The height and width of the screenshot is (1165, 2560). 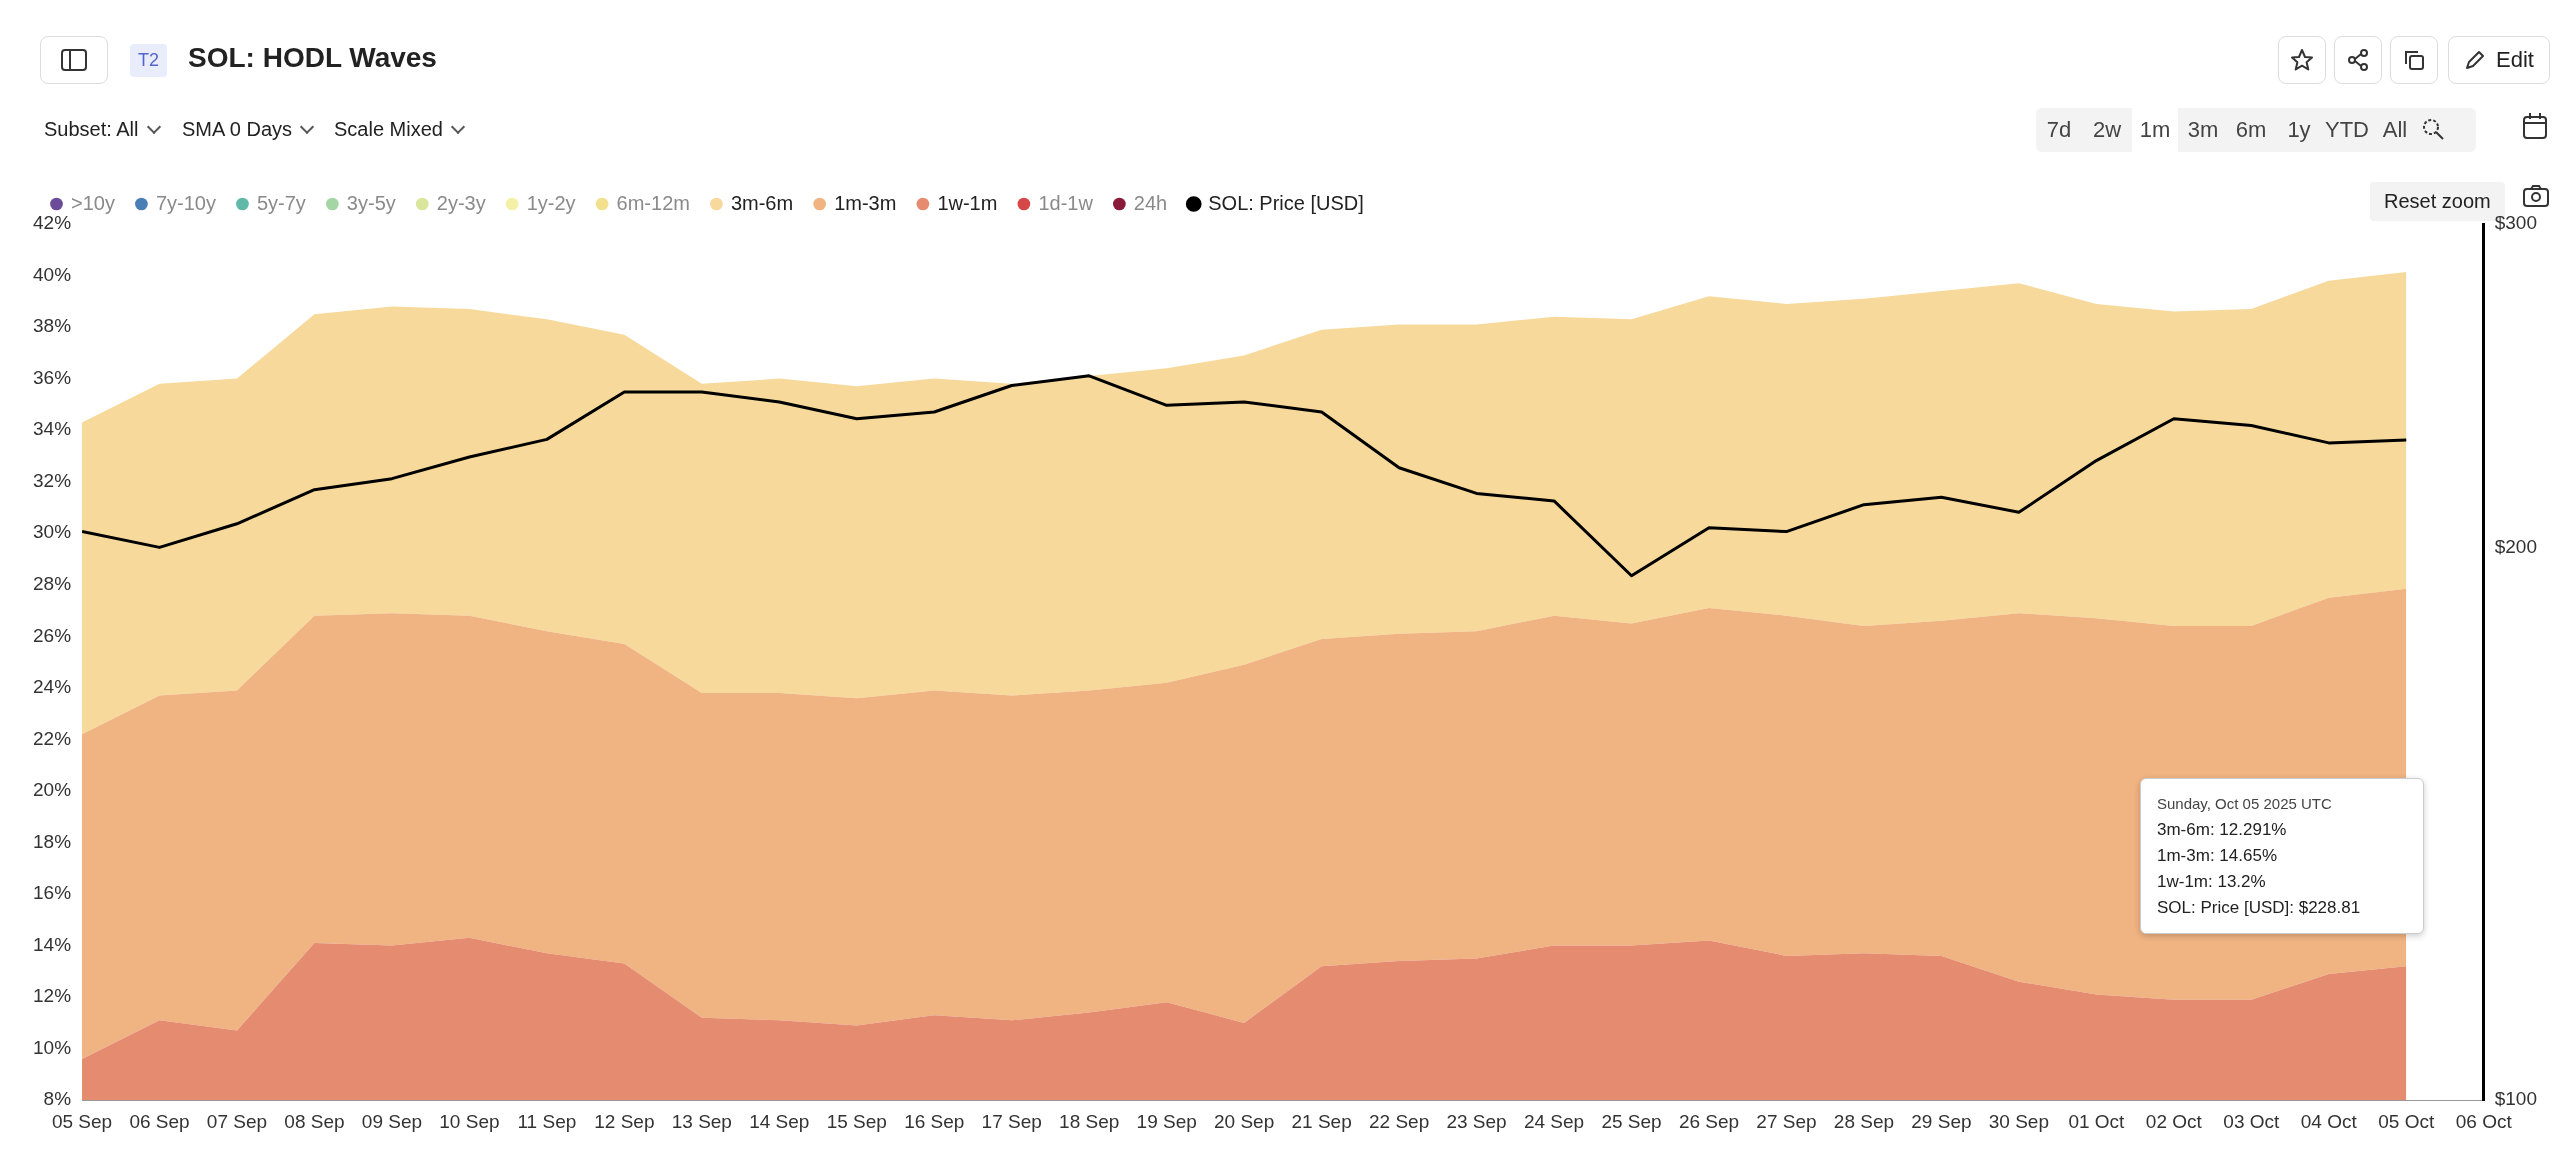 What do you see at coordinates (1864, 1121) in the screenshot?
I see `x-tick-label: 28 Sep` at bounding box center [1864, 1121].